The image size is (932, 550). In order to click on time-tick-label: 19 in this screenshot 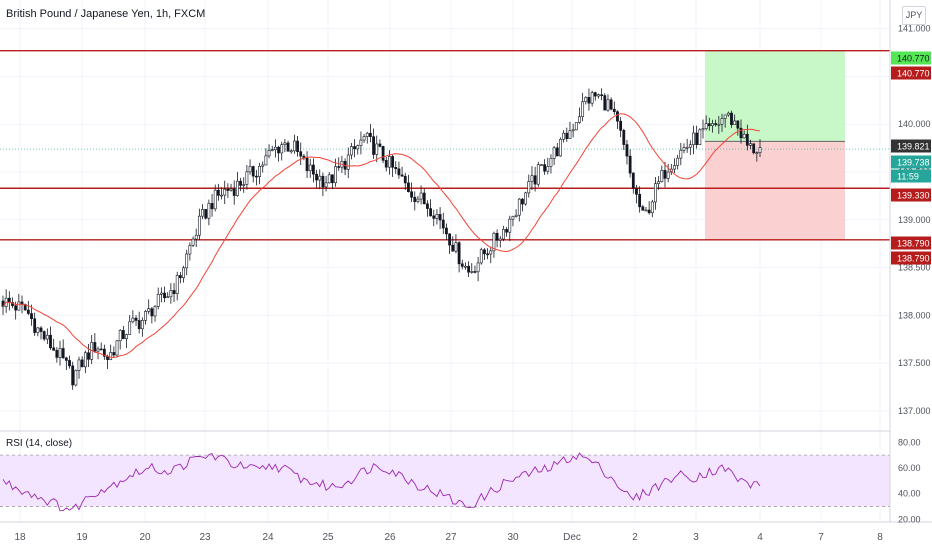, I will do `click(82, 537)`.